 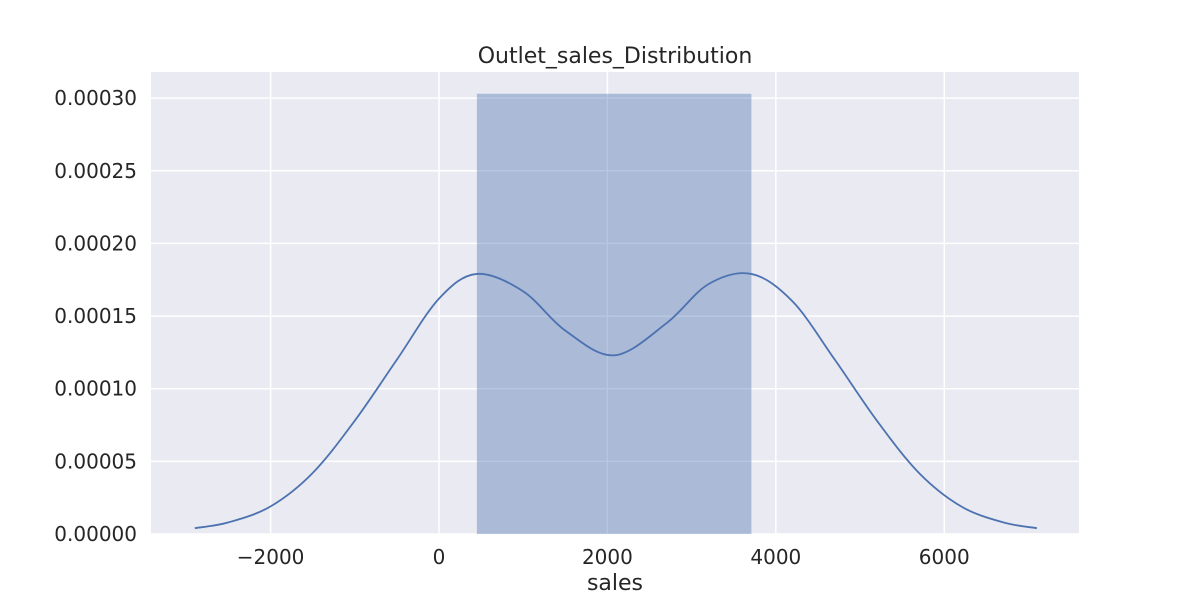 I want to click on y-tick-label: 0.00005, so click(x=95, y=461).